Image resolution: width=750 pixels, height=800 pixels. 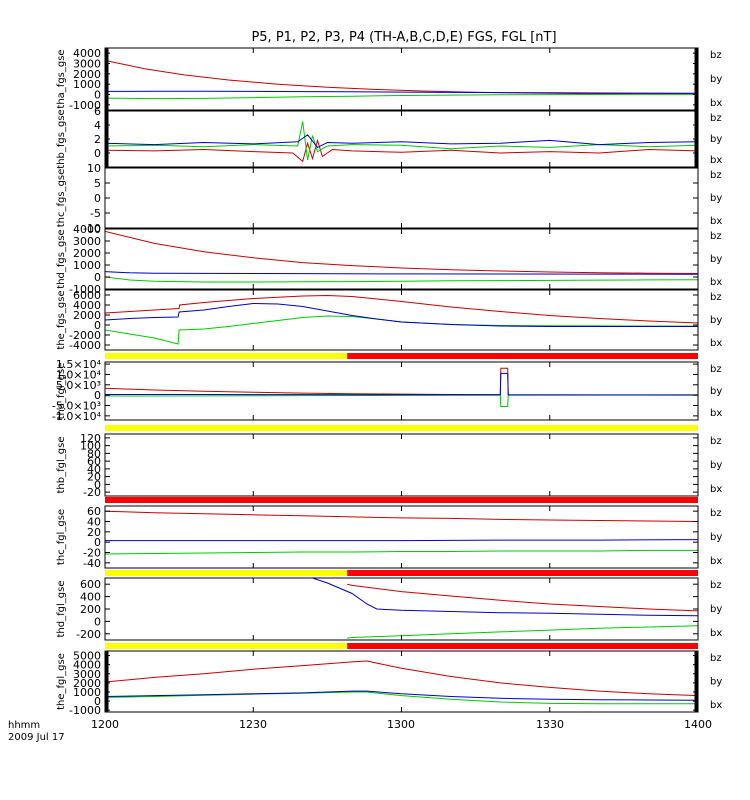 I want to click on y-axis-label: thd_fgl_gse, so click(x=61, y=609).